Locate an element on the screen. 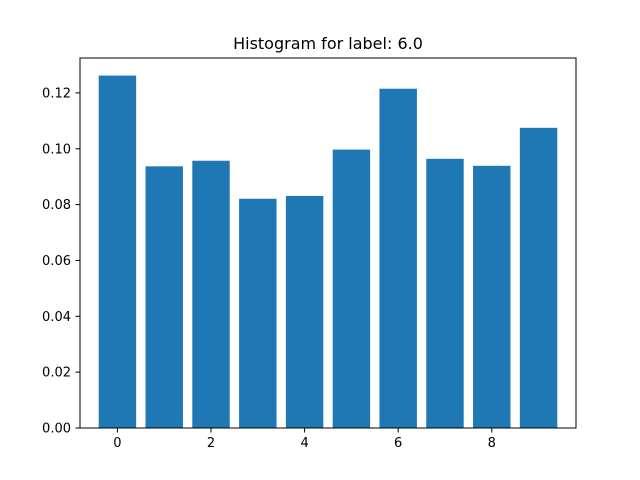  y-tick-label: 0.00 is located at coordinates (56, 429).